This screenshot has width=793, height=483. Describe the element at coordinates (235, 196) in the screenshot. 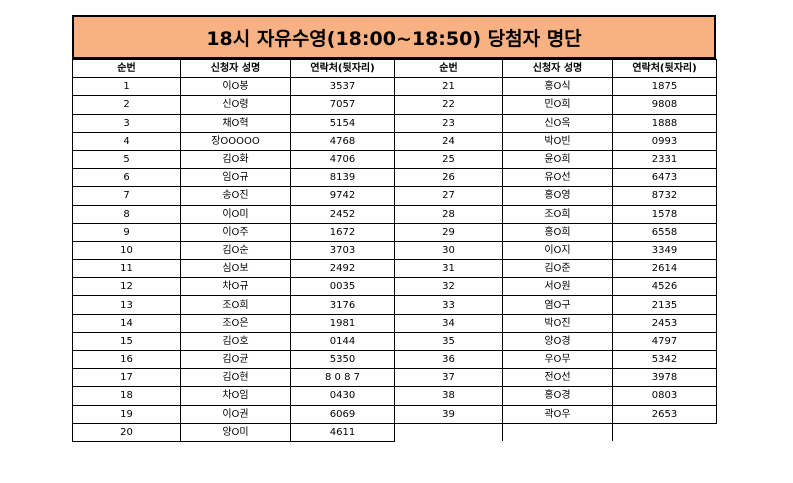

I see `cell-name-left: 송O진` at that location.